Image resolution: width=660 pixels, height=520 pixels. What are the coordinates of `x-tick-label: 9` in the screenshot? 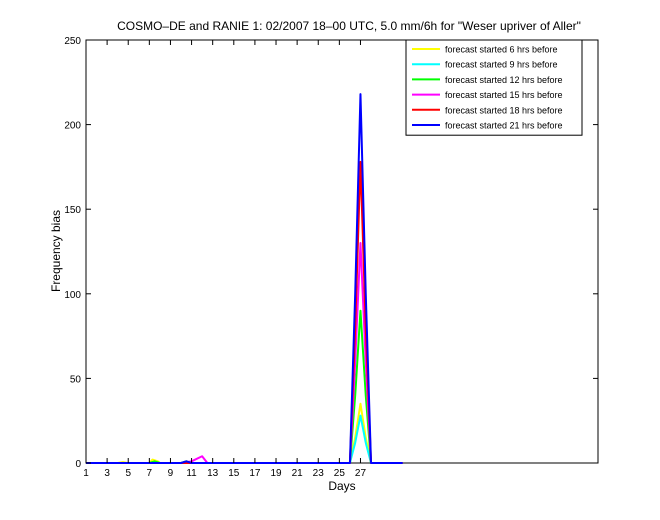 It's located at (171, 473).